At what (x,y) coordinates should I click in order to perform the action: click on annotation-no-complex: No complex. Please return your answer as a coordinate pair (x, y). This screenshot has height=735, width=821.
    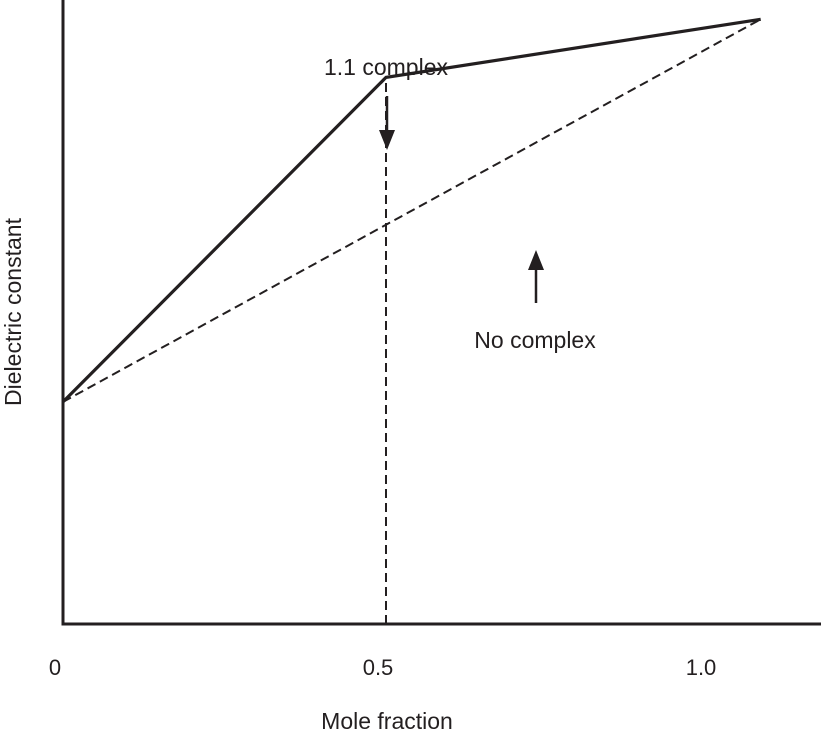
    Looking at the image, I should click on (535, 301).